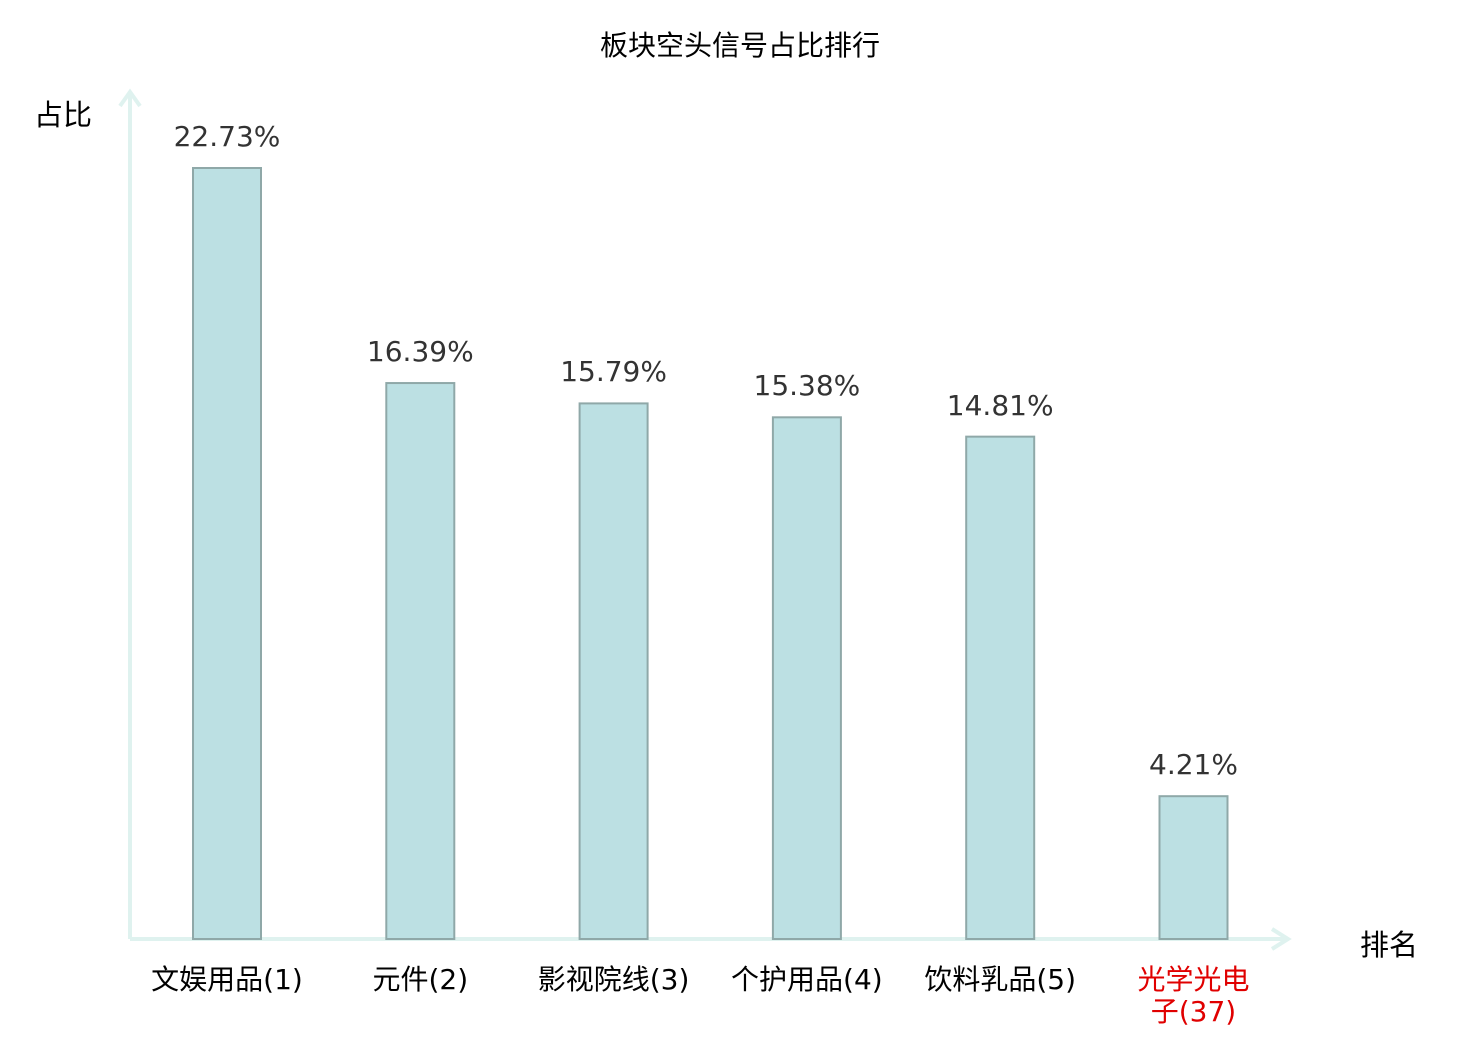 Image resolution: width=1480 pixels, height=1040 pixels. I want to click on x-tick-label: 元件(2), so click(420, 979).